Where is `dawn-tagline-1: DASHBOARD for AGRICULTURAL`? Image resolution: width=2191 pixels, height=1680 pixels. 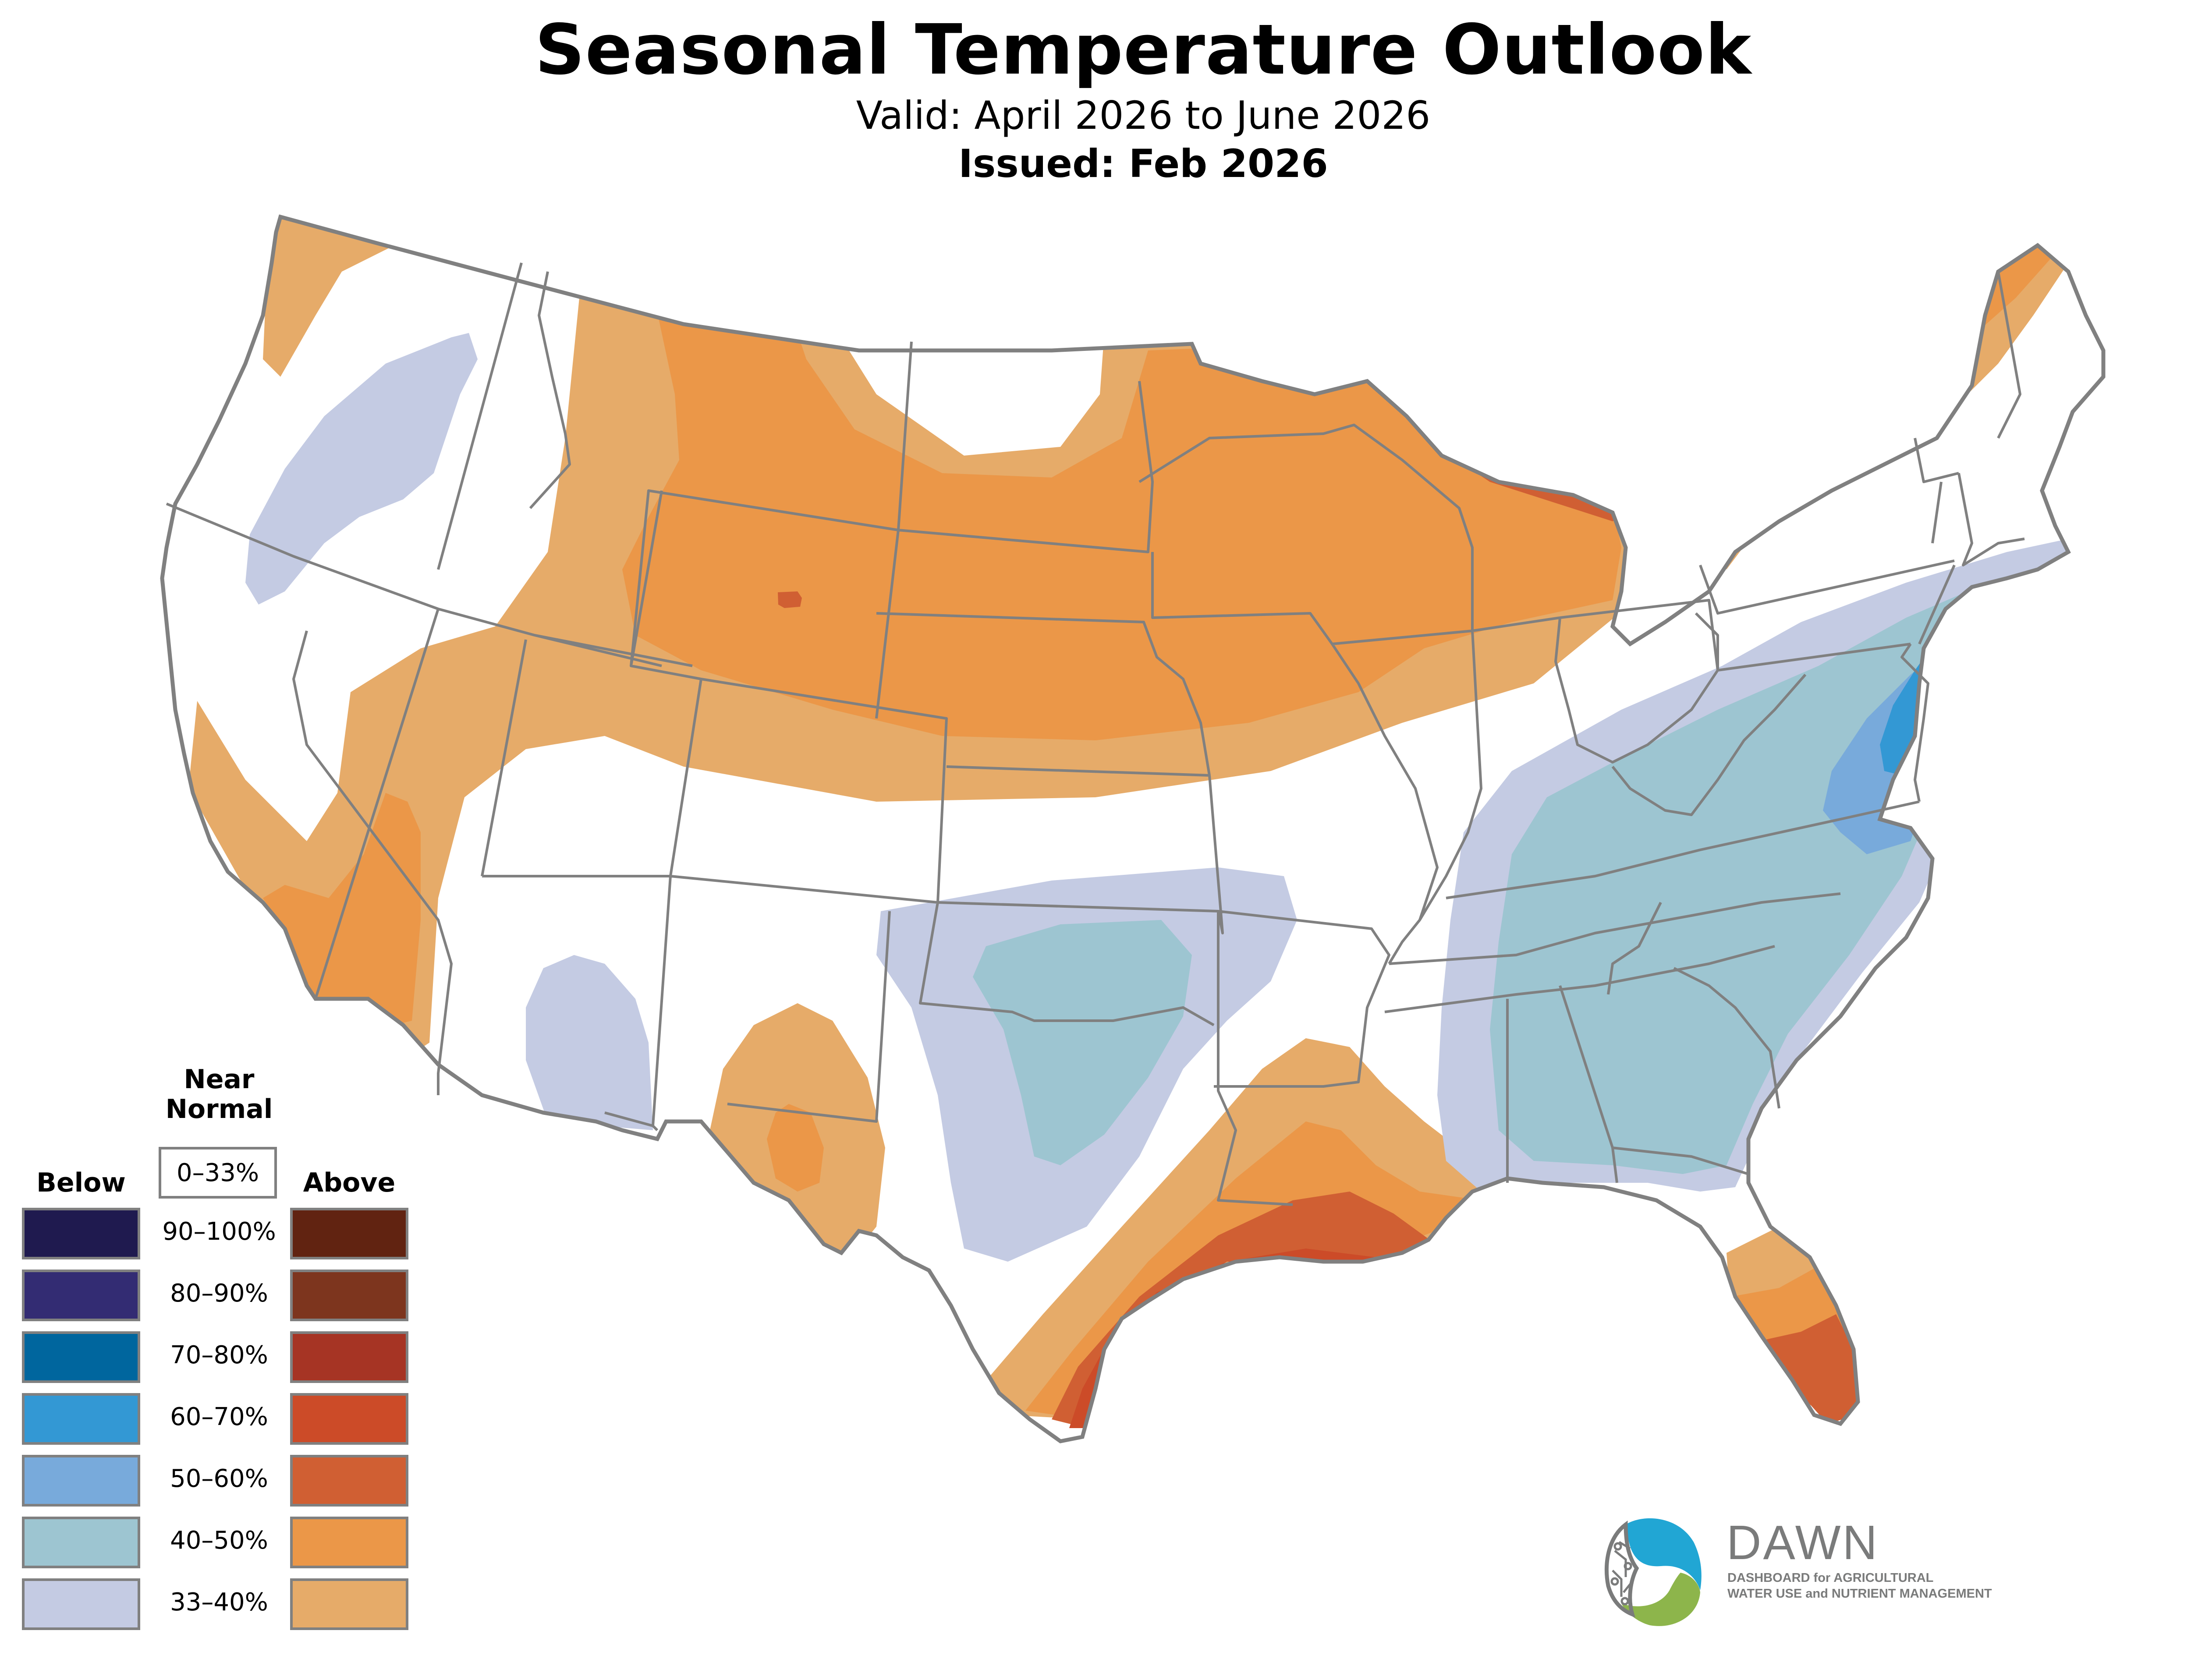
dawn-tagline-1: DASHBOARD for AGRICULTURAL is located at coordinates (1830, 1578).